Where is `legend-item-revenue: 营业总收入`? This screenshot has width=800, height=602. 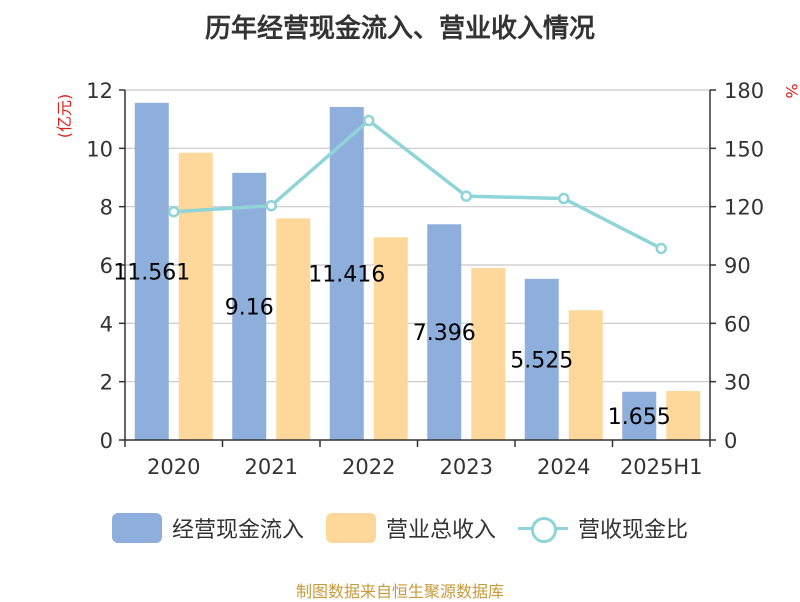 legend-item-revenue: 营业总收入 is located at coordinates (410, 528).